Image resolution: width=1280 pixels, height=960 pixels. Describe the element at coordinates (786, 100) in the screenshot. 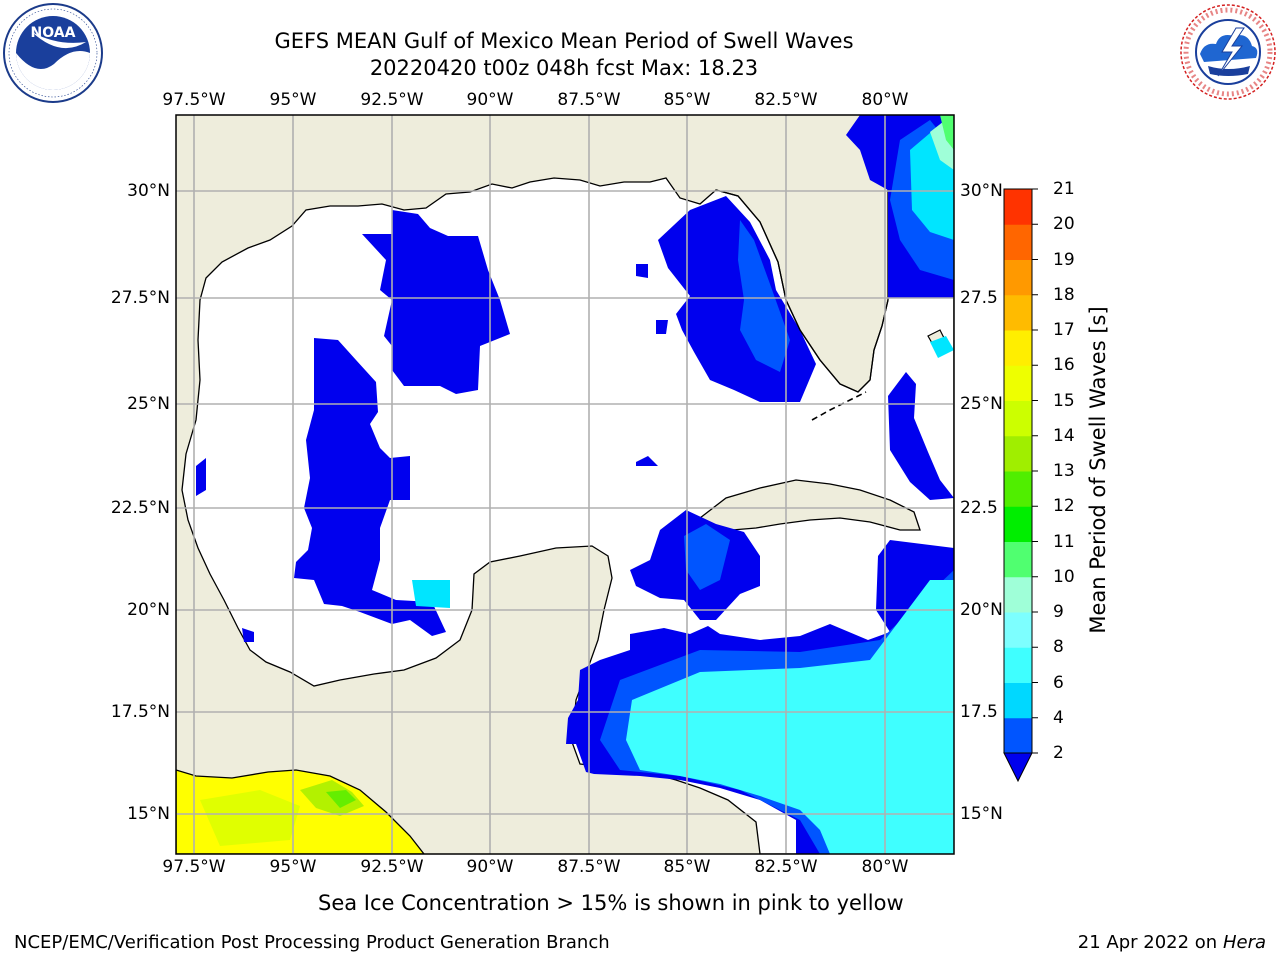

I see `lon-tick-top: 82.5°W` at that location.